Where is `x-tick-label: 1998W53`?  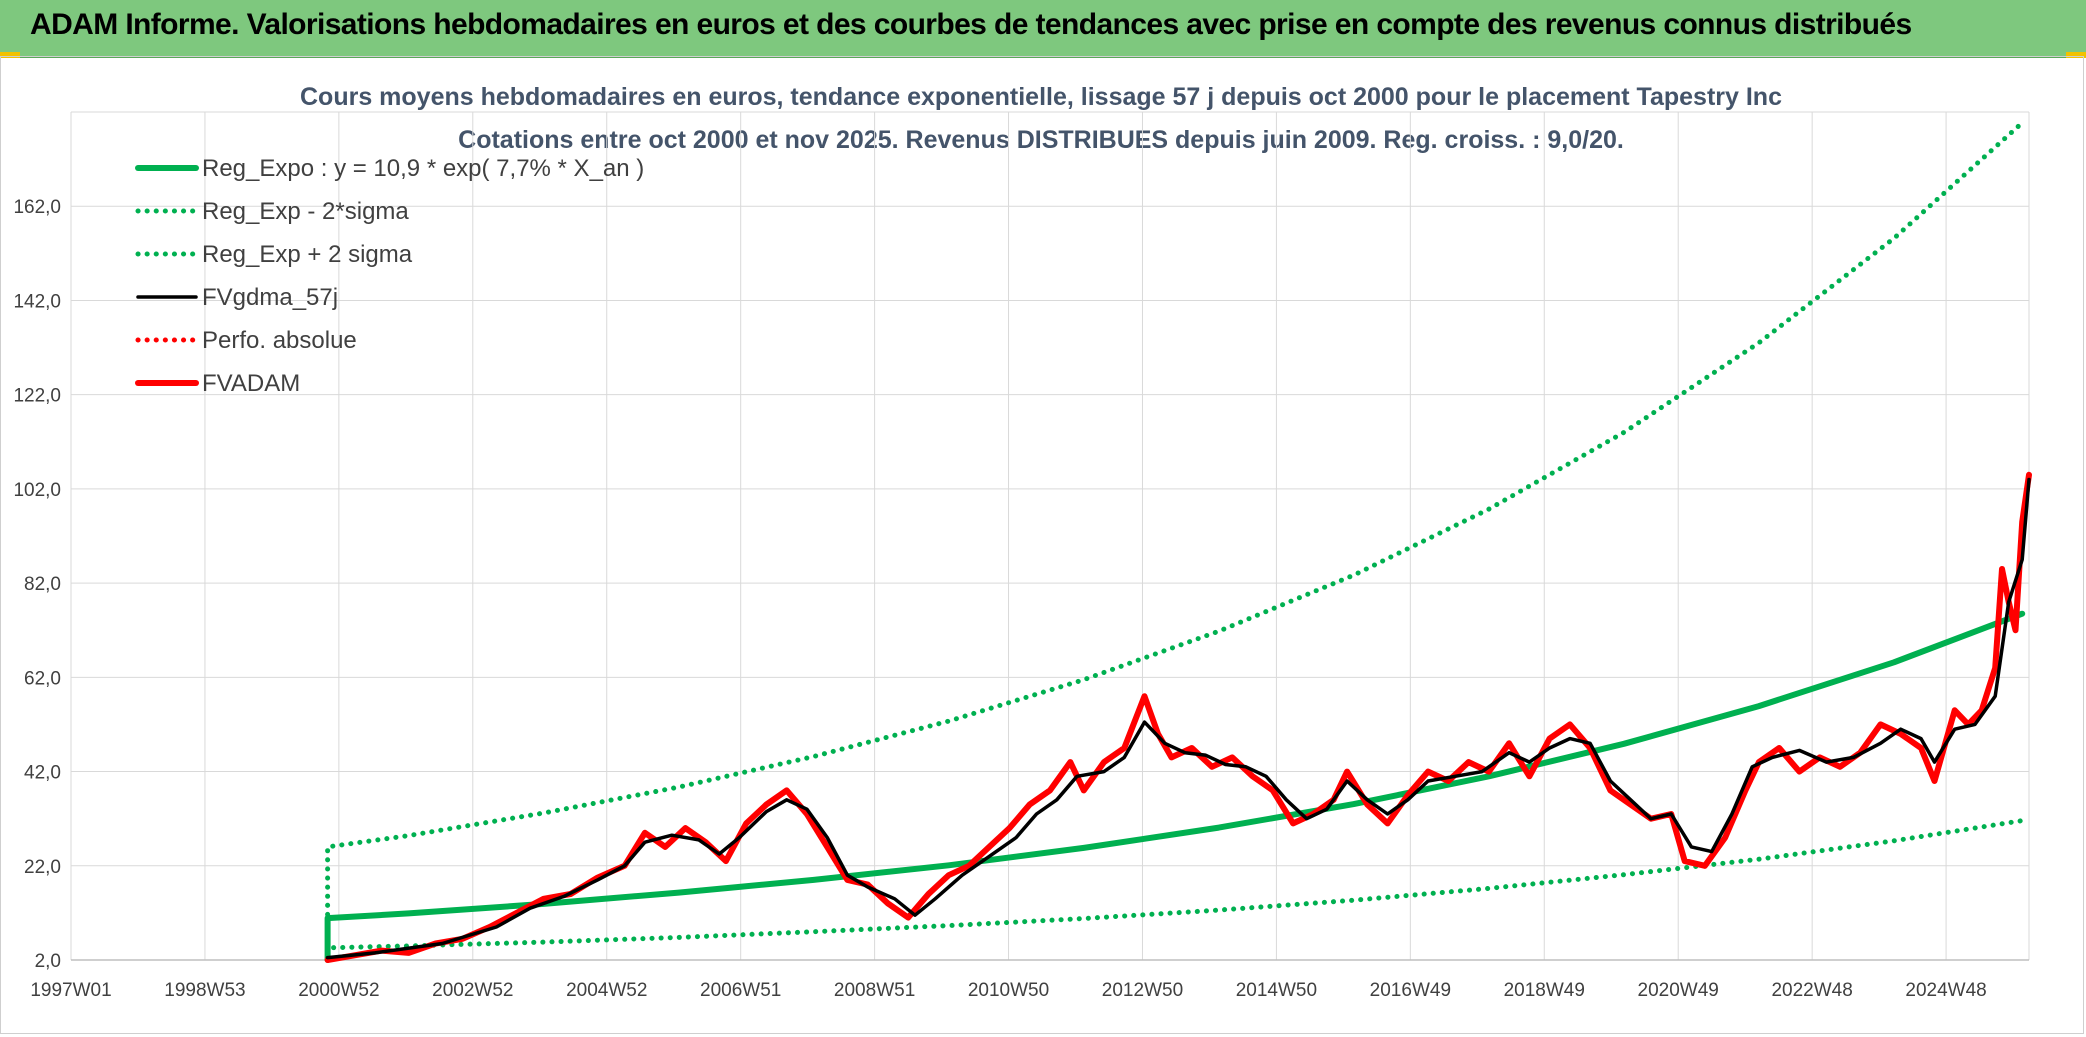 x-tick-label: 1998W53 is located at coordinates (204, 990).